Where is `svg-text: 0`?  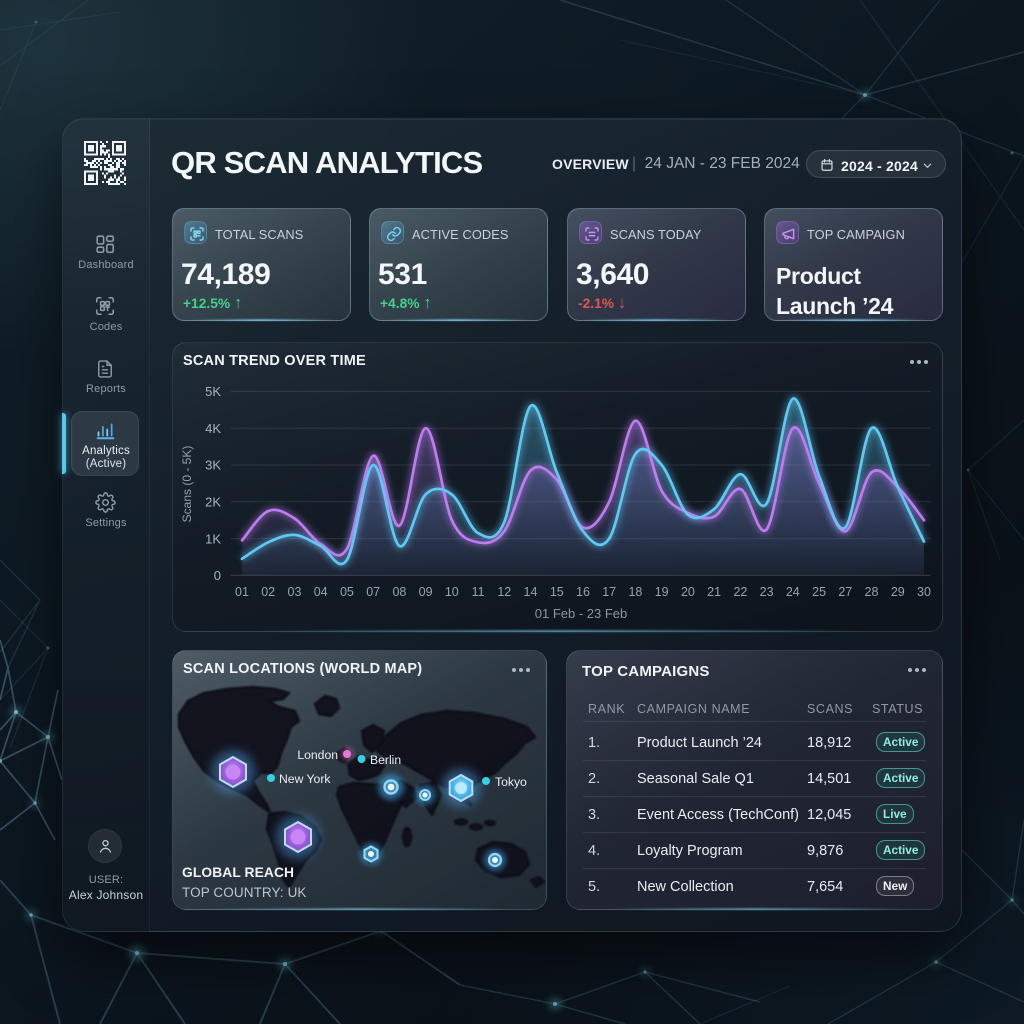
svg-text: 0 is located at coordinates (217, 575).